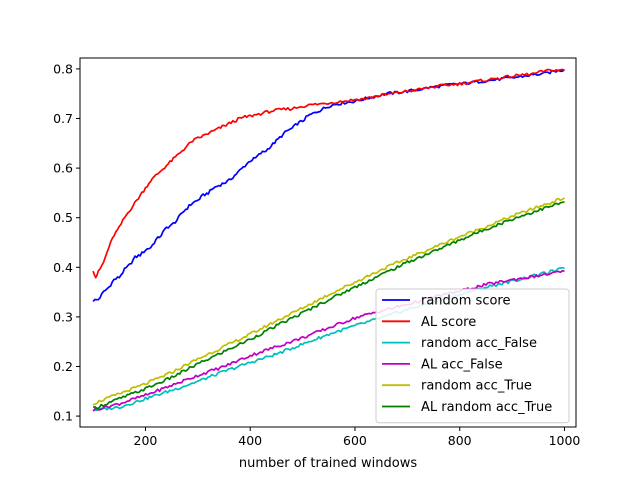 The width and height of the screenshot is (640, 480). Describe the element at coordinates (63, 267) in the screenshot. I see `y-tick-label: 0.4` at that location.